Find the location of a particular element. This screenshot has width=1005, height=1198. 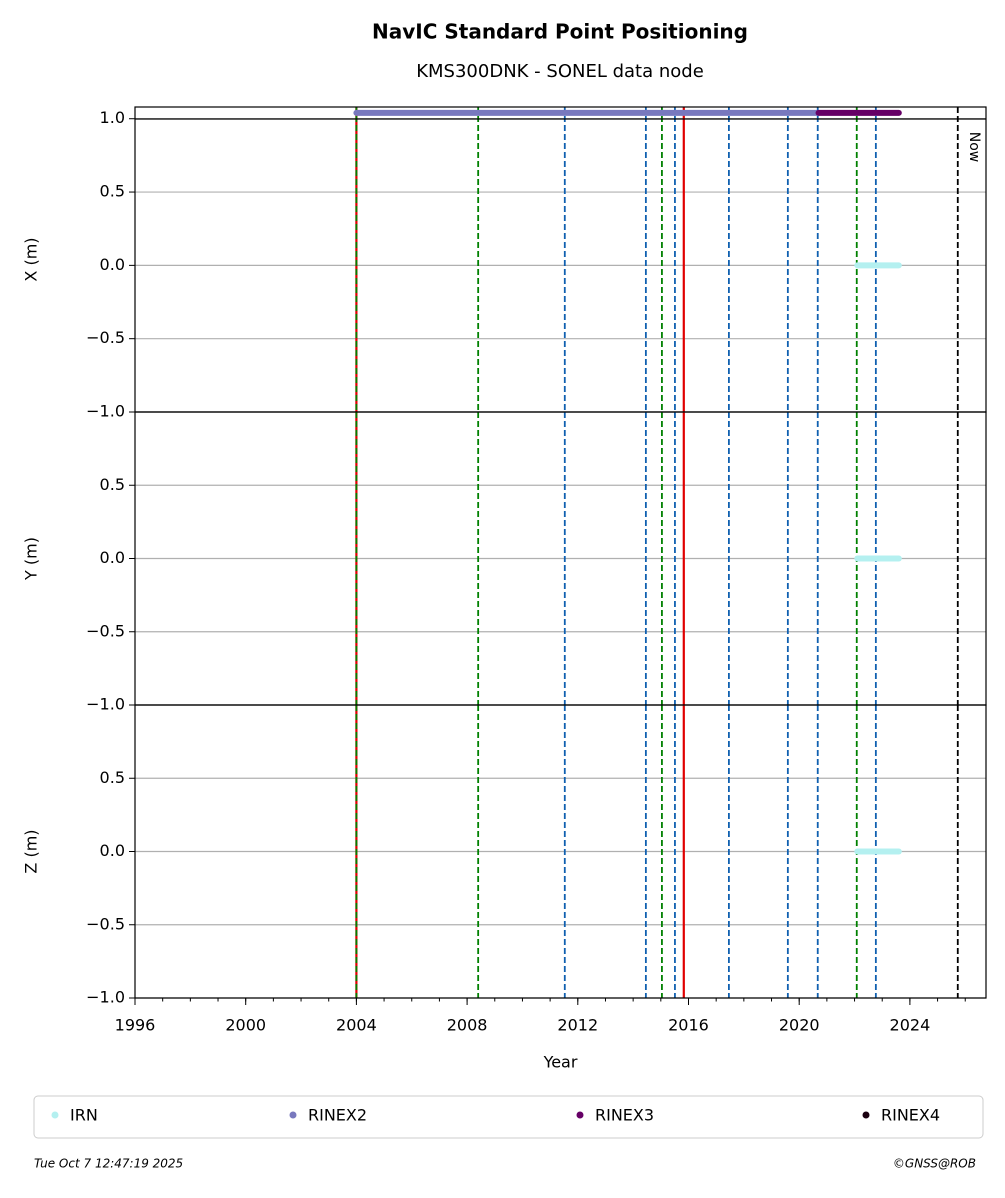

x-tick-label: 2004 is located at coordinates (356, 1025).